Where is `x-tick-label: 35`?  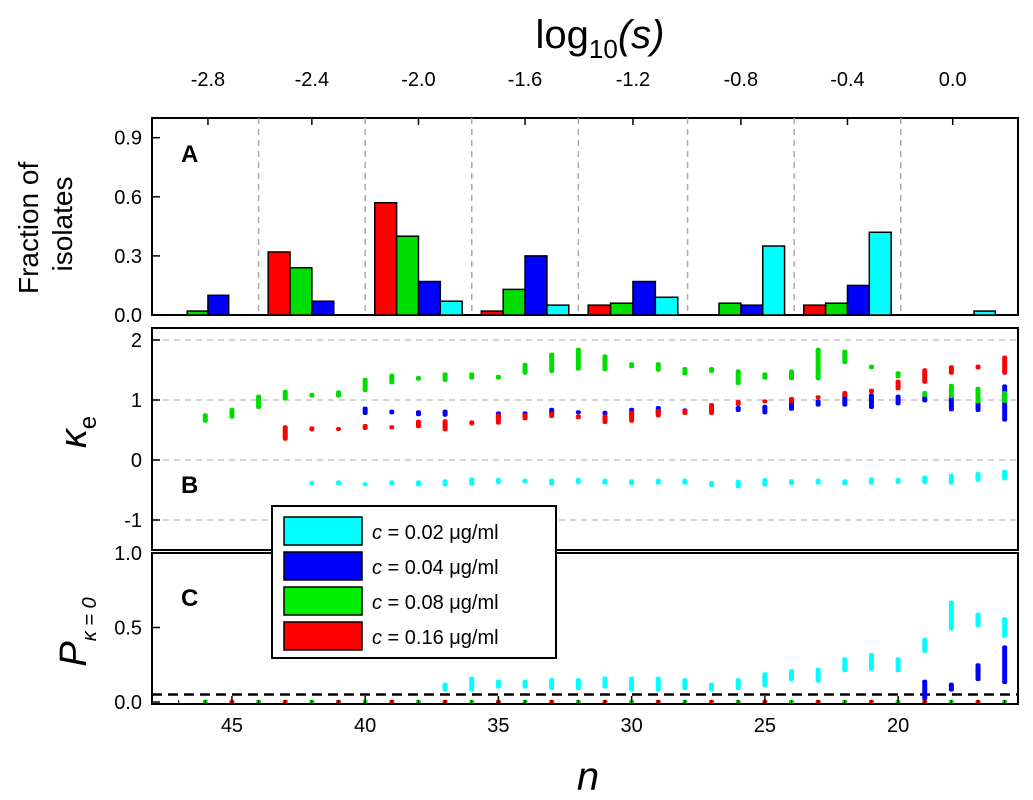
x-tick-label: 35 is located at coordinates (498, 726).